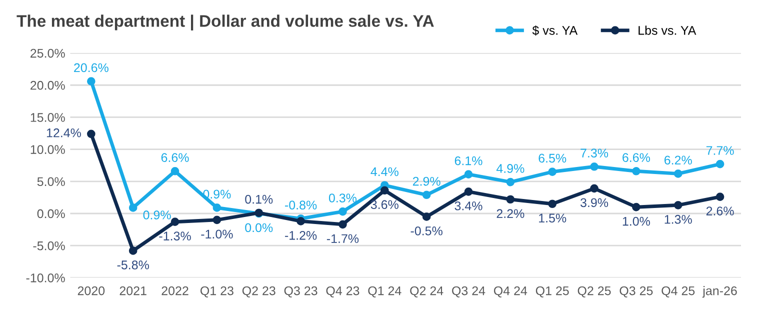 This screenshot has width=780, height=312. I want to click on data-label: 0.3%, so click(342, 198).